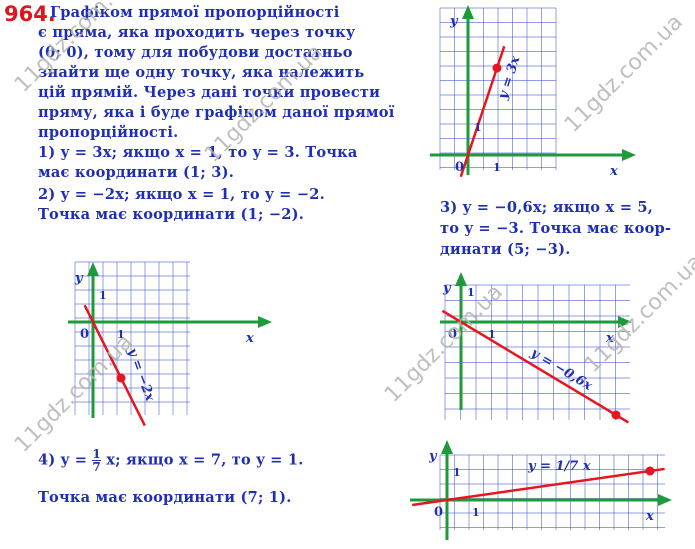 The width and height of the screenshot is (695, 549). Describe the element at coordinates (195, 52) in the screenshot. I see `intro-line: (0; 0), тому для побудови достатньо` at that location.